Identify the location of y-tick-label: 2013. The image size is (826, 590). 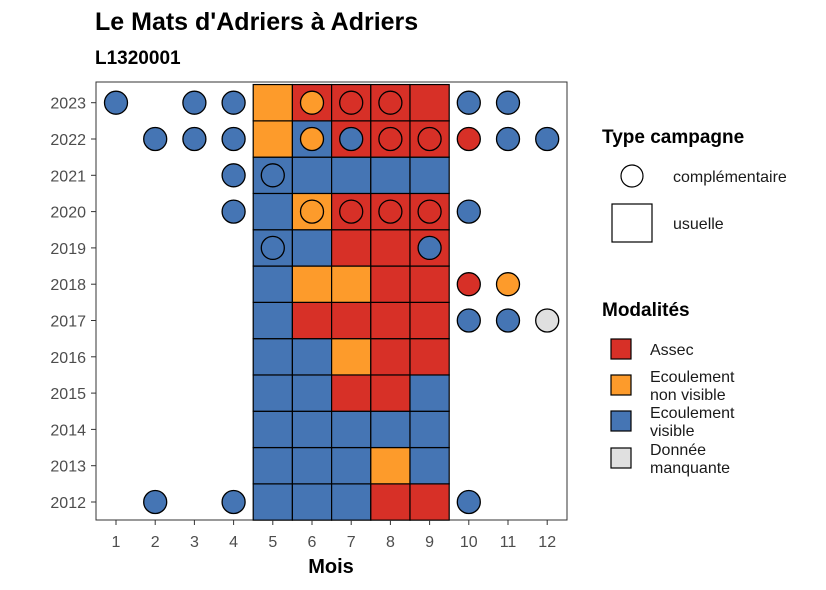
(68, 467).